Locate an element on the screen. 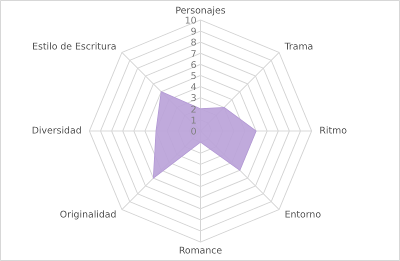 This screenshot has width=400, height=261. spoke-label: Ritmo is located at coordinates (333, 131).